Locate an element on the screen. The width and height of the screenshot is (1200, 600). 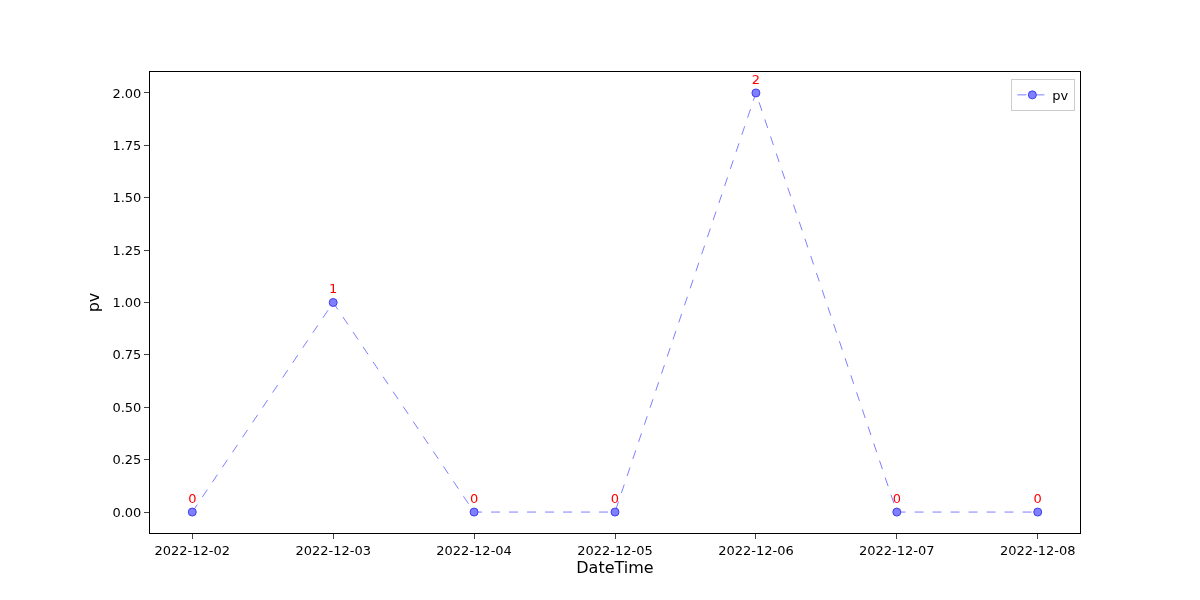
y-tick-label: 1.75 is located at coordinates (127, 145).